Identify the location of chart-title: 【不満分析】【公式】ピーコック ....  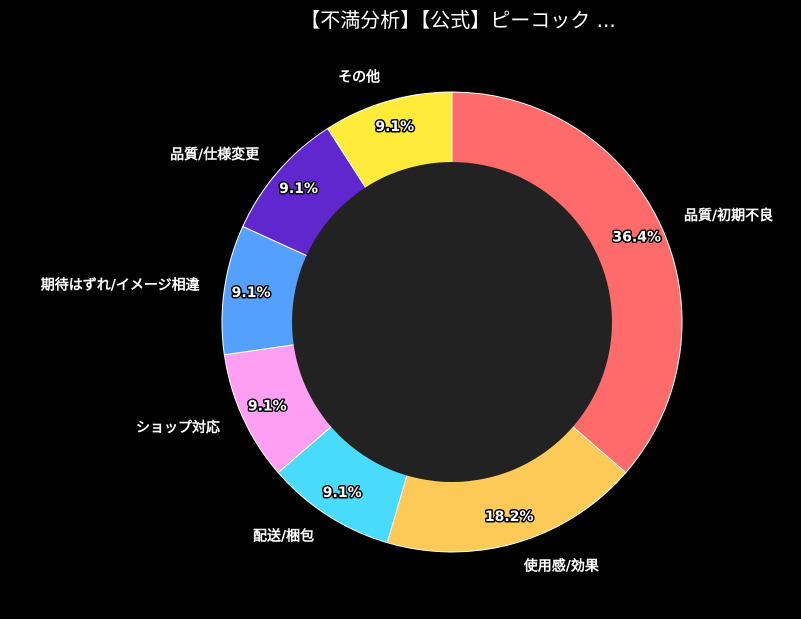
(457, 20).